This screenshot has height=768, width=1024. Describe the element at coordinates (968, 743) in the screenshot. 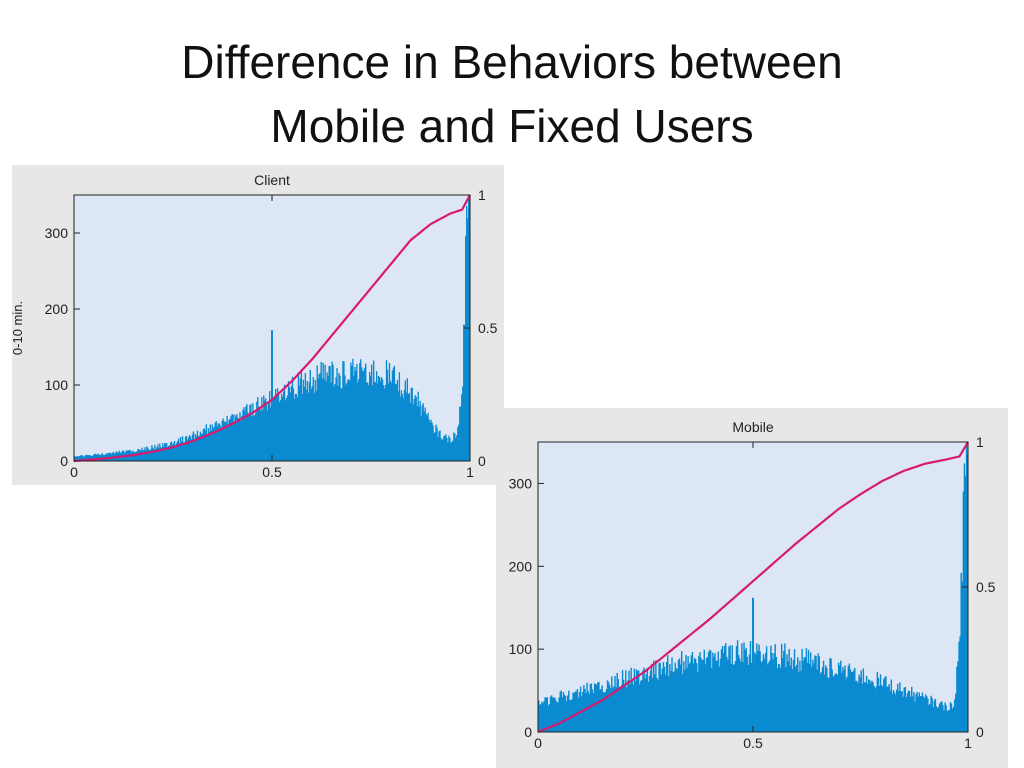

I see `mobile-x-tick-label: 1` at that location.